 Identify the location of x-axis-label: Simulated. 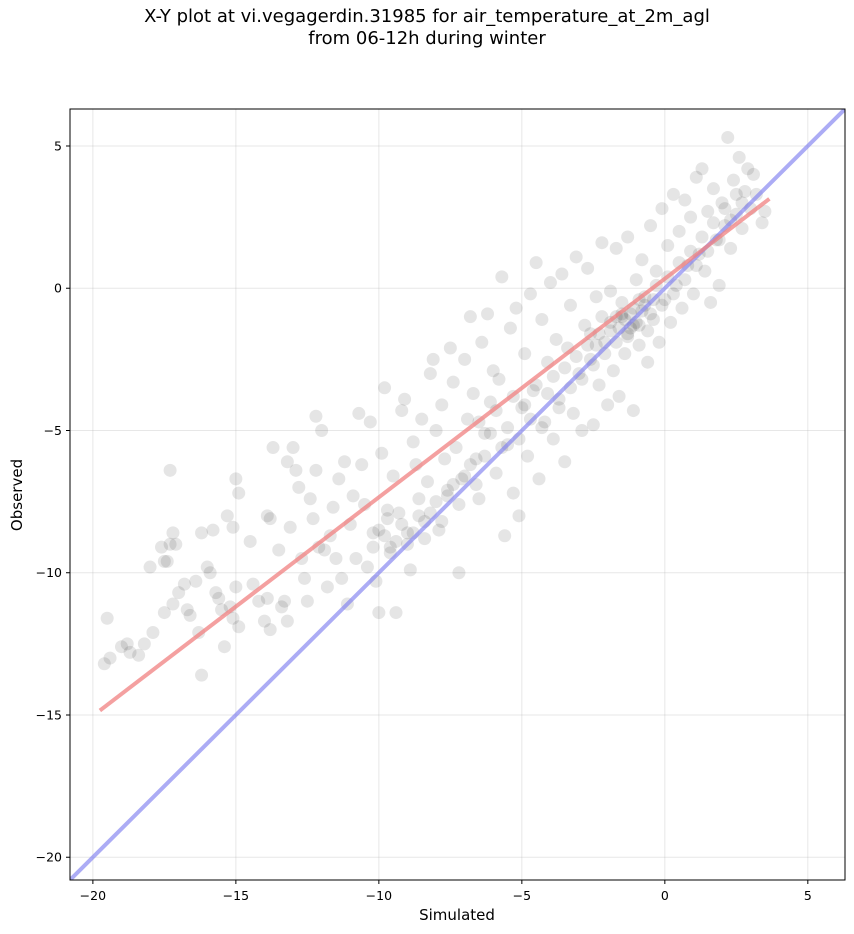
(457, 915).